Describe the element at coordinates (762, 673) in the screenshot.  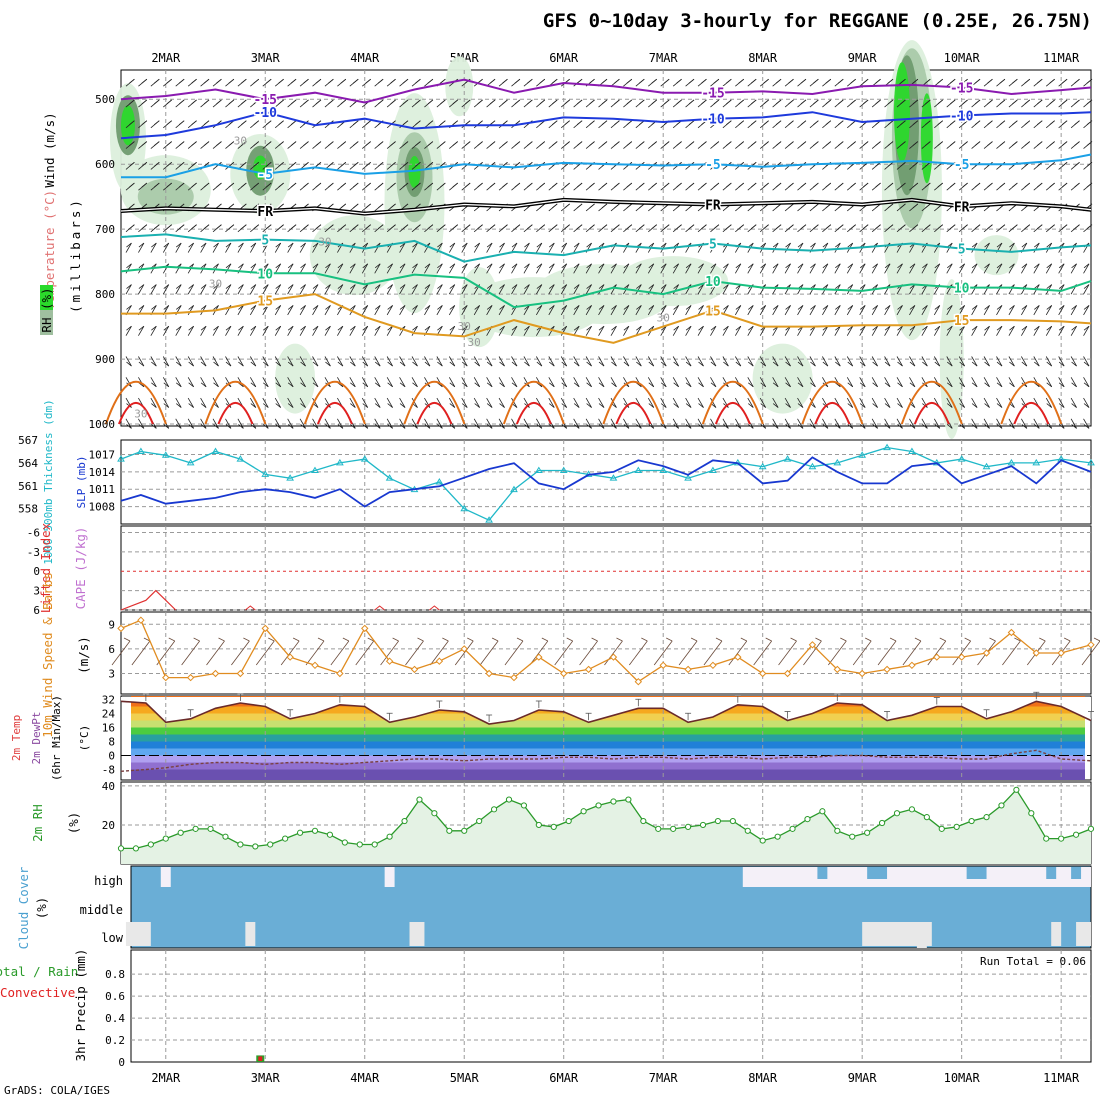
I see `wind10-point` at that location.